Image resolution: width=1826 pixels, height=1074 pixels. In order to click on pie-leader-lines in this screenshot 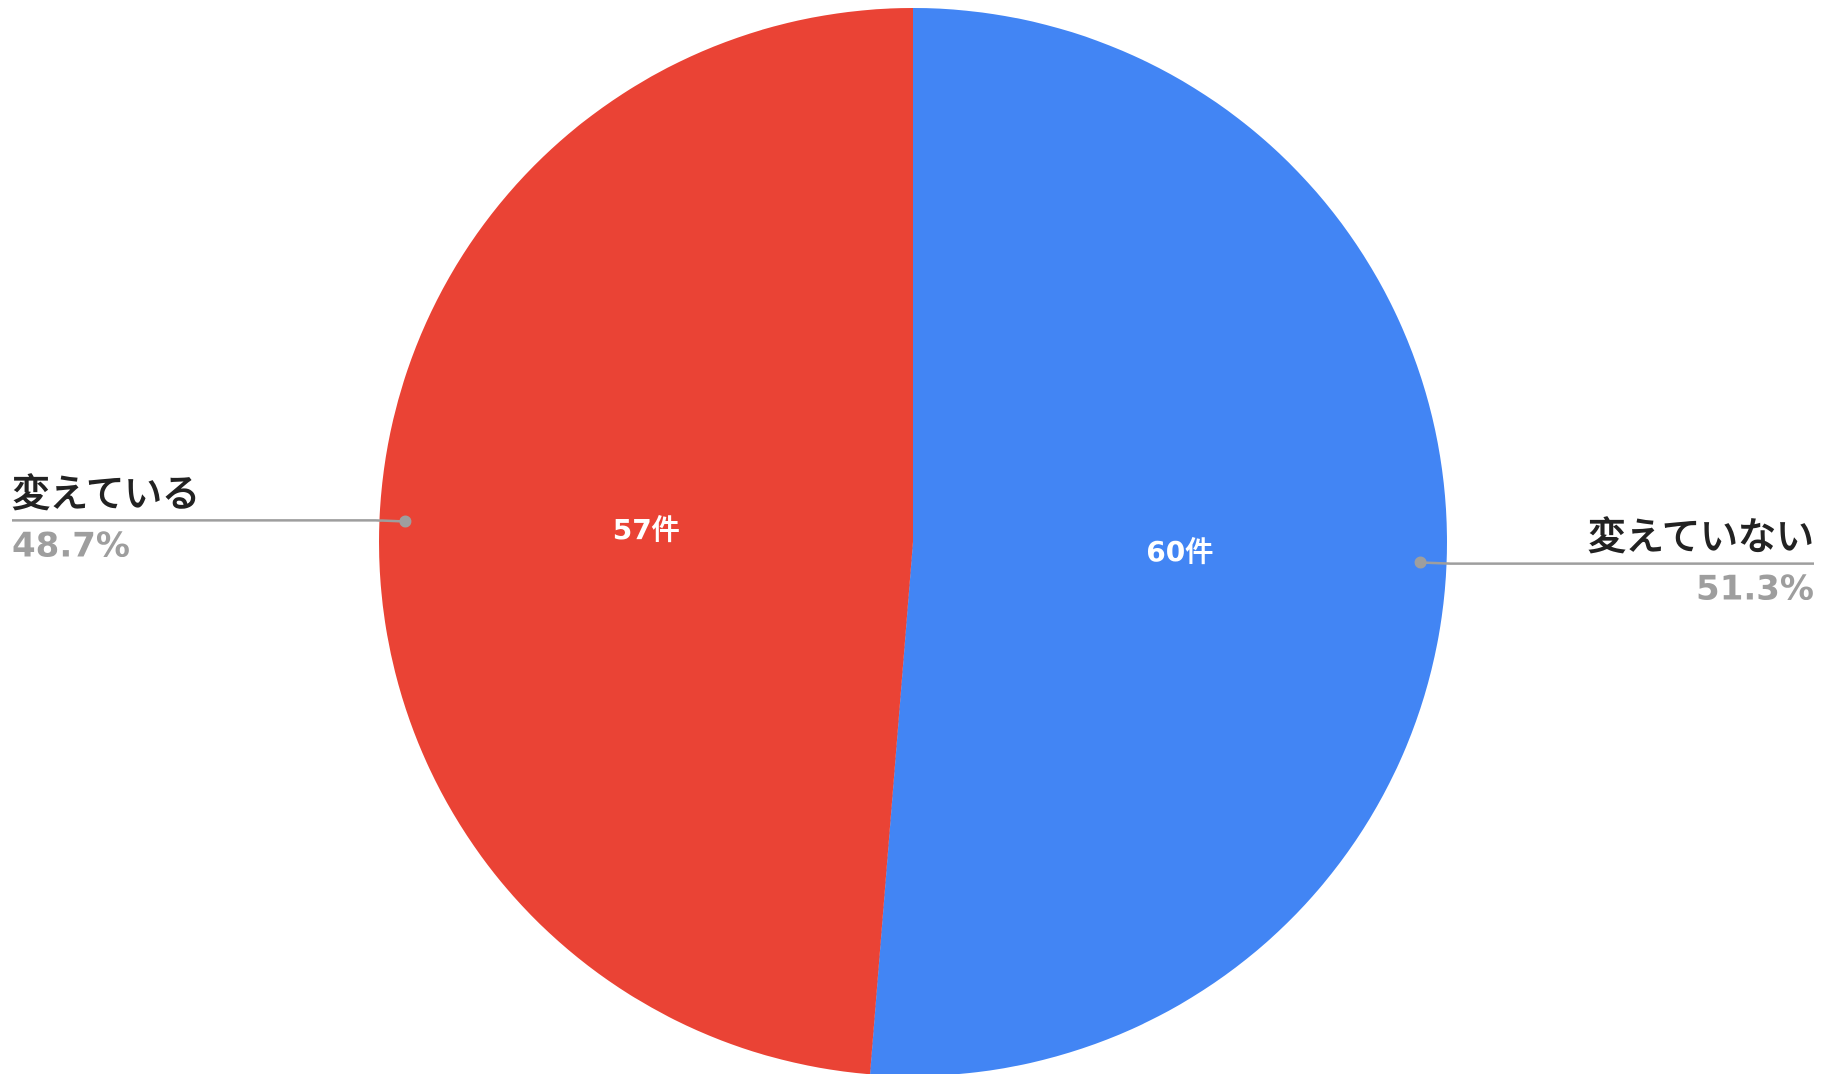, I will do `click(913, 542)`.